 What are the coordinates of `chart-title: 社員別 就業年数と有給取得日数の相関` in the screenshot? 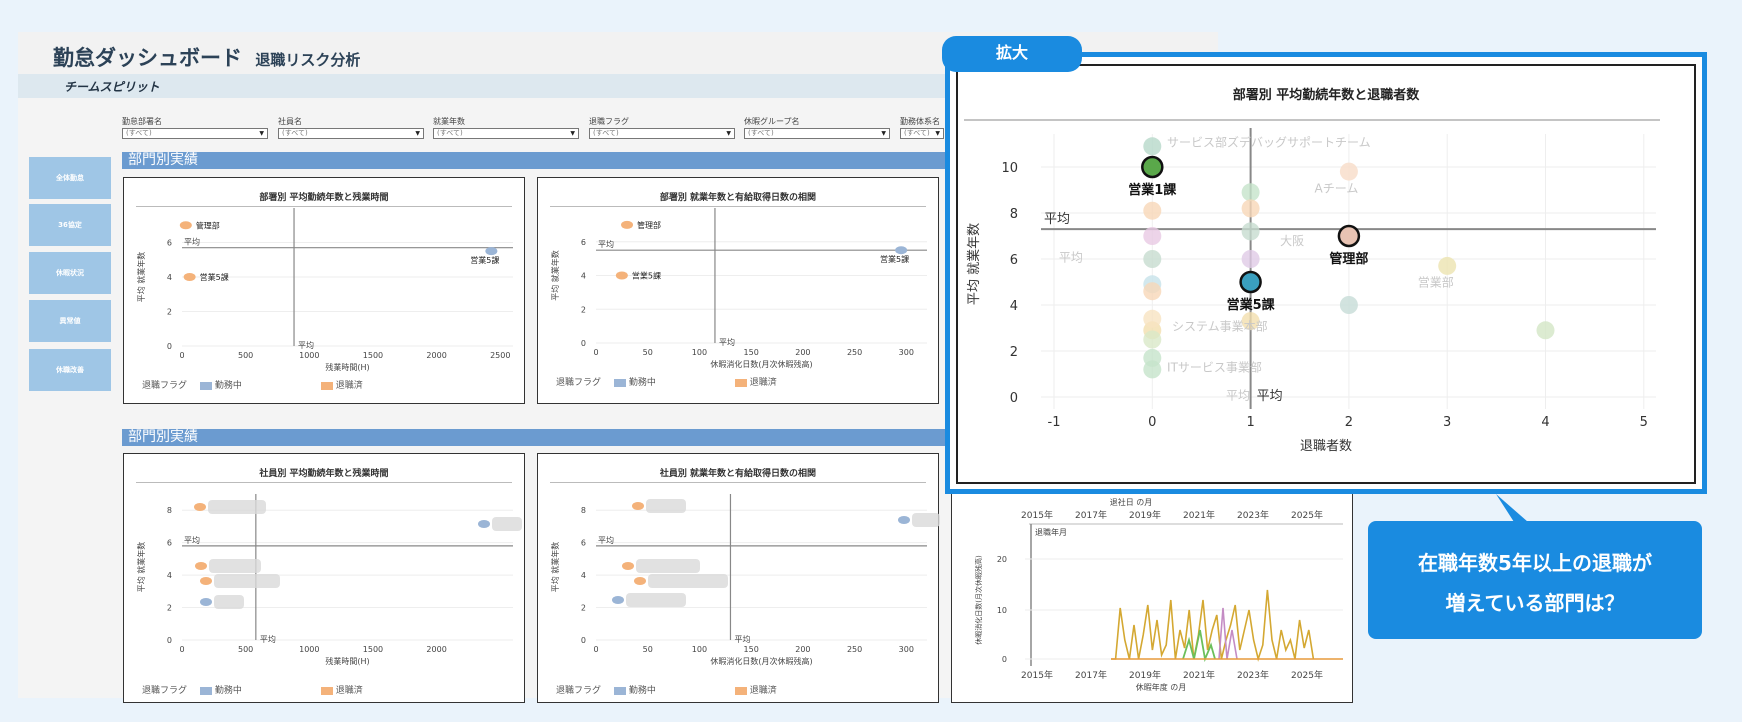 It's located at (738, 474).